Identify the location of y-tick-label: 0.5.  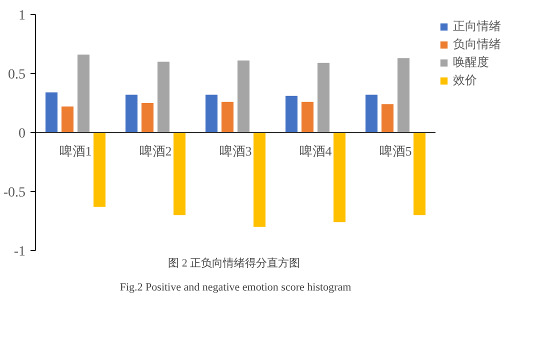
(17, 75).